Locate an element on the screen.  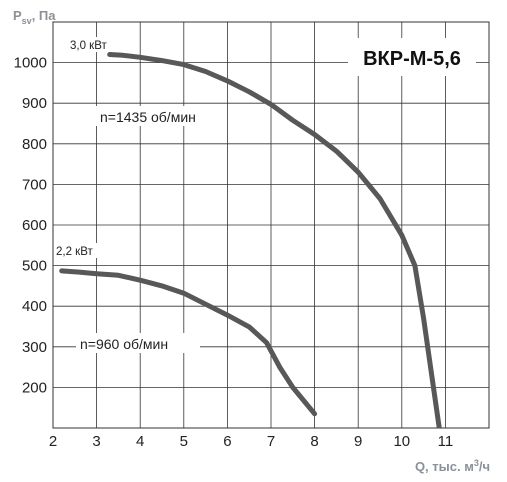
y-tick-label: 300 is located at coordinates (34, 347).